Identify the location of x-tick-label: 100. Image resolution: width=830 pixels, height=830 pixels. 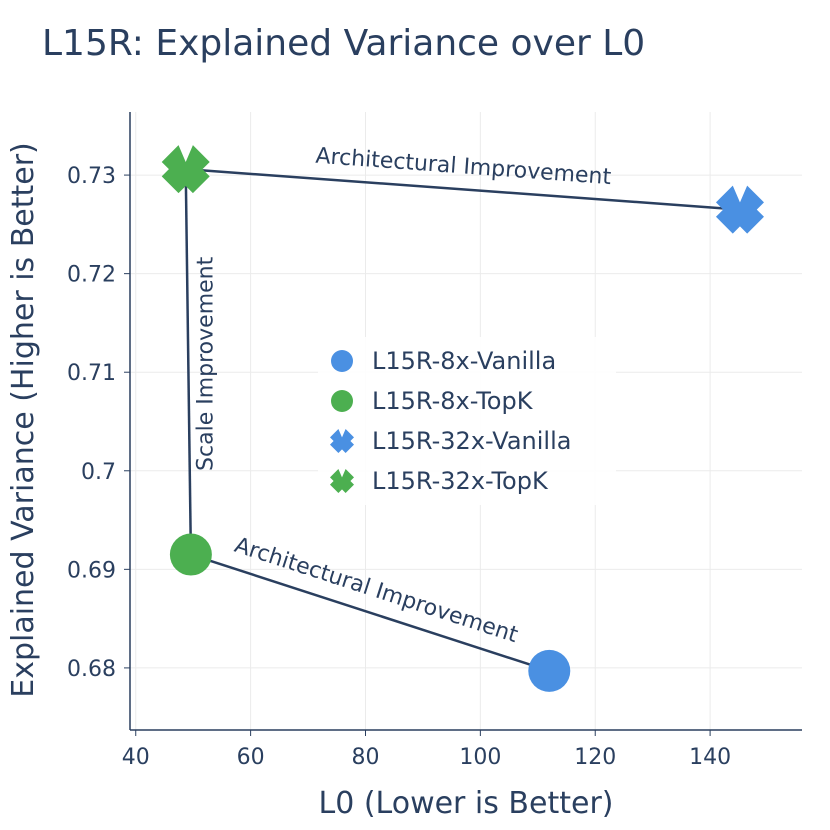
(480, 757).